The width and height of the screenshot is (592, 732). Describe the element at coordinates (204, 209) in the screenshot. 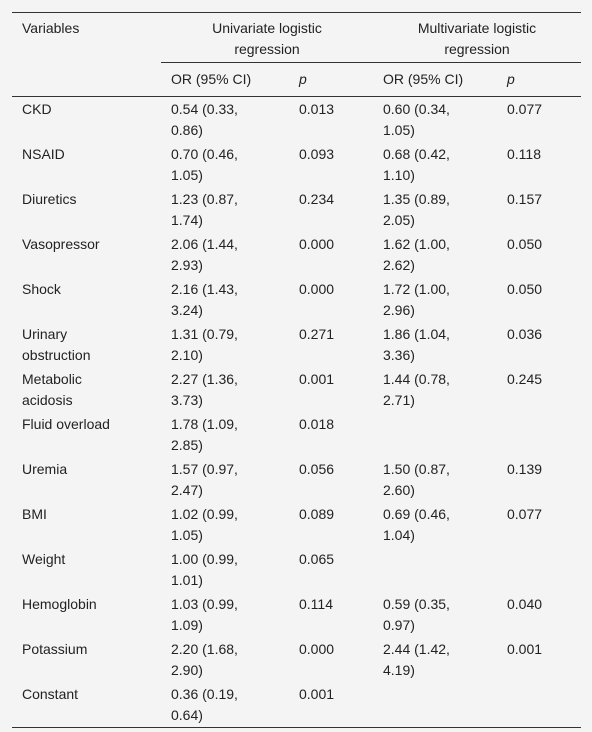

I see `table-cell: 1.23 (0.87, 1.74)` at that location.